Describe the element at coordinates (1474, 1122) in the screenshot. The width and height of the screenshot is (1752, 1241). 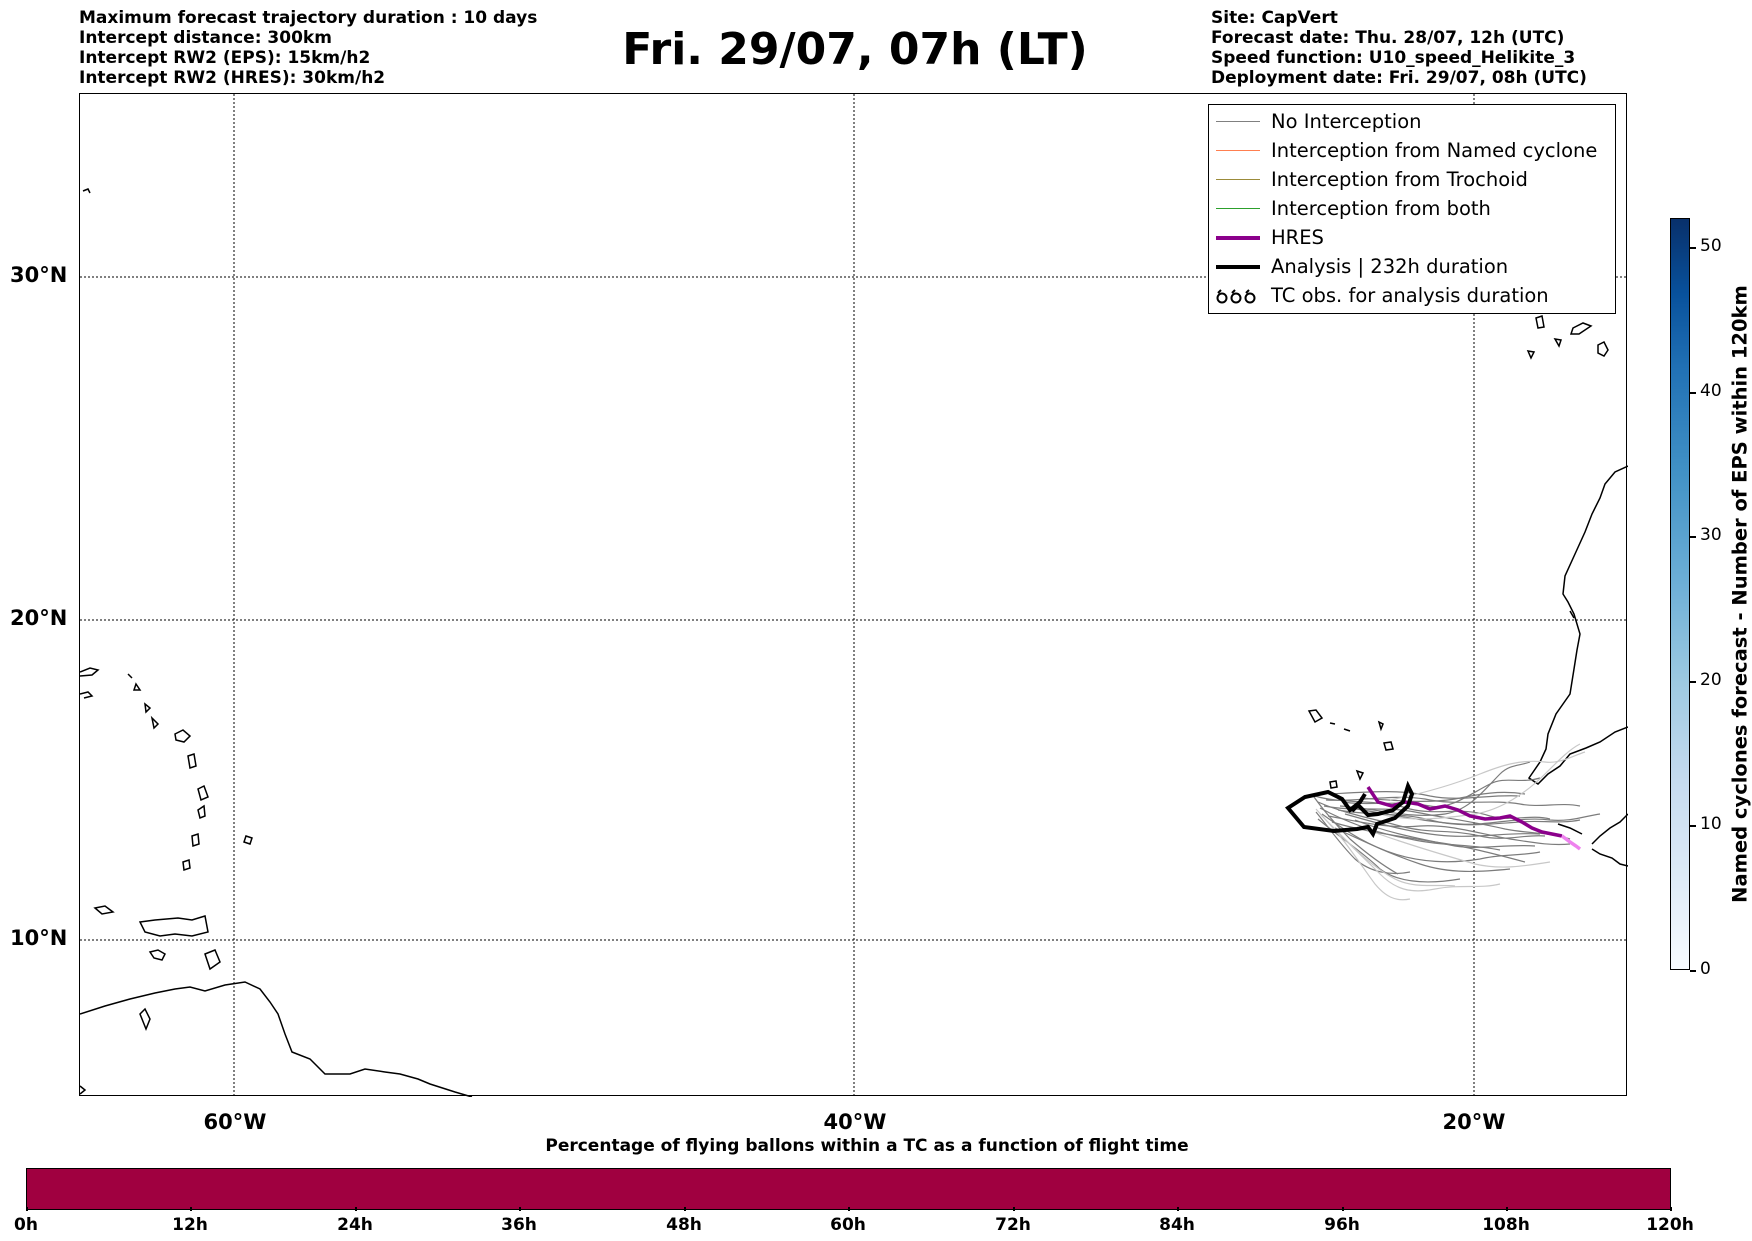
I see `lon-label-20w: 20°W` at that location.